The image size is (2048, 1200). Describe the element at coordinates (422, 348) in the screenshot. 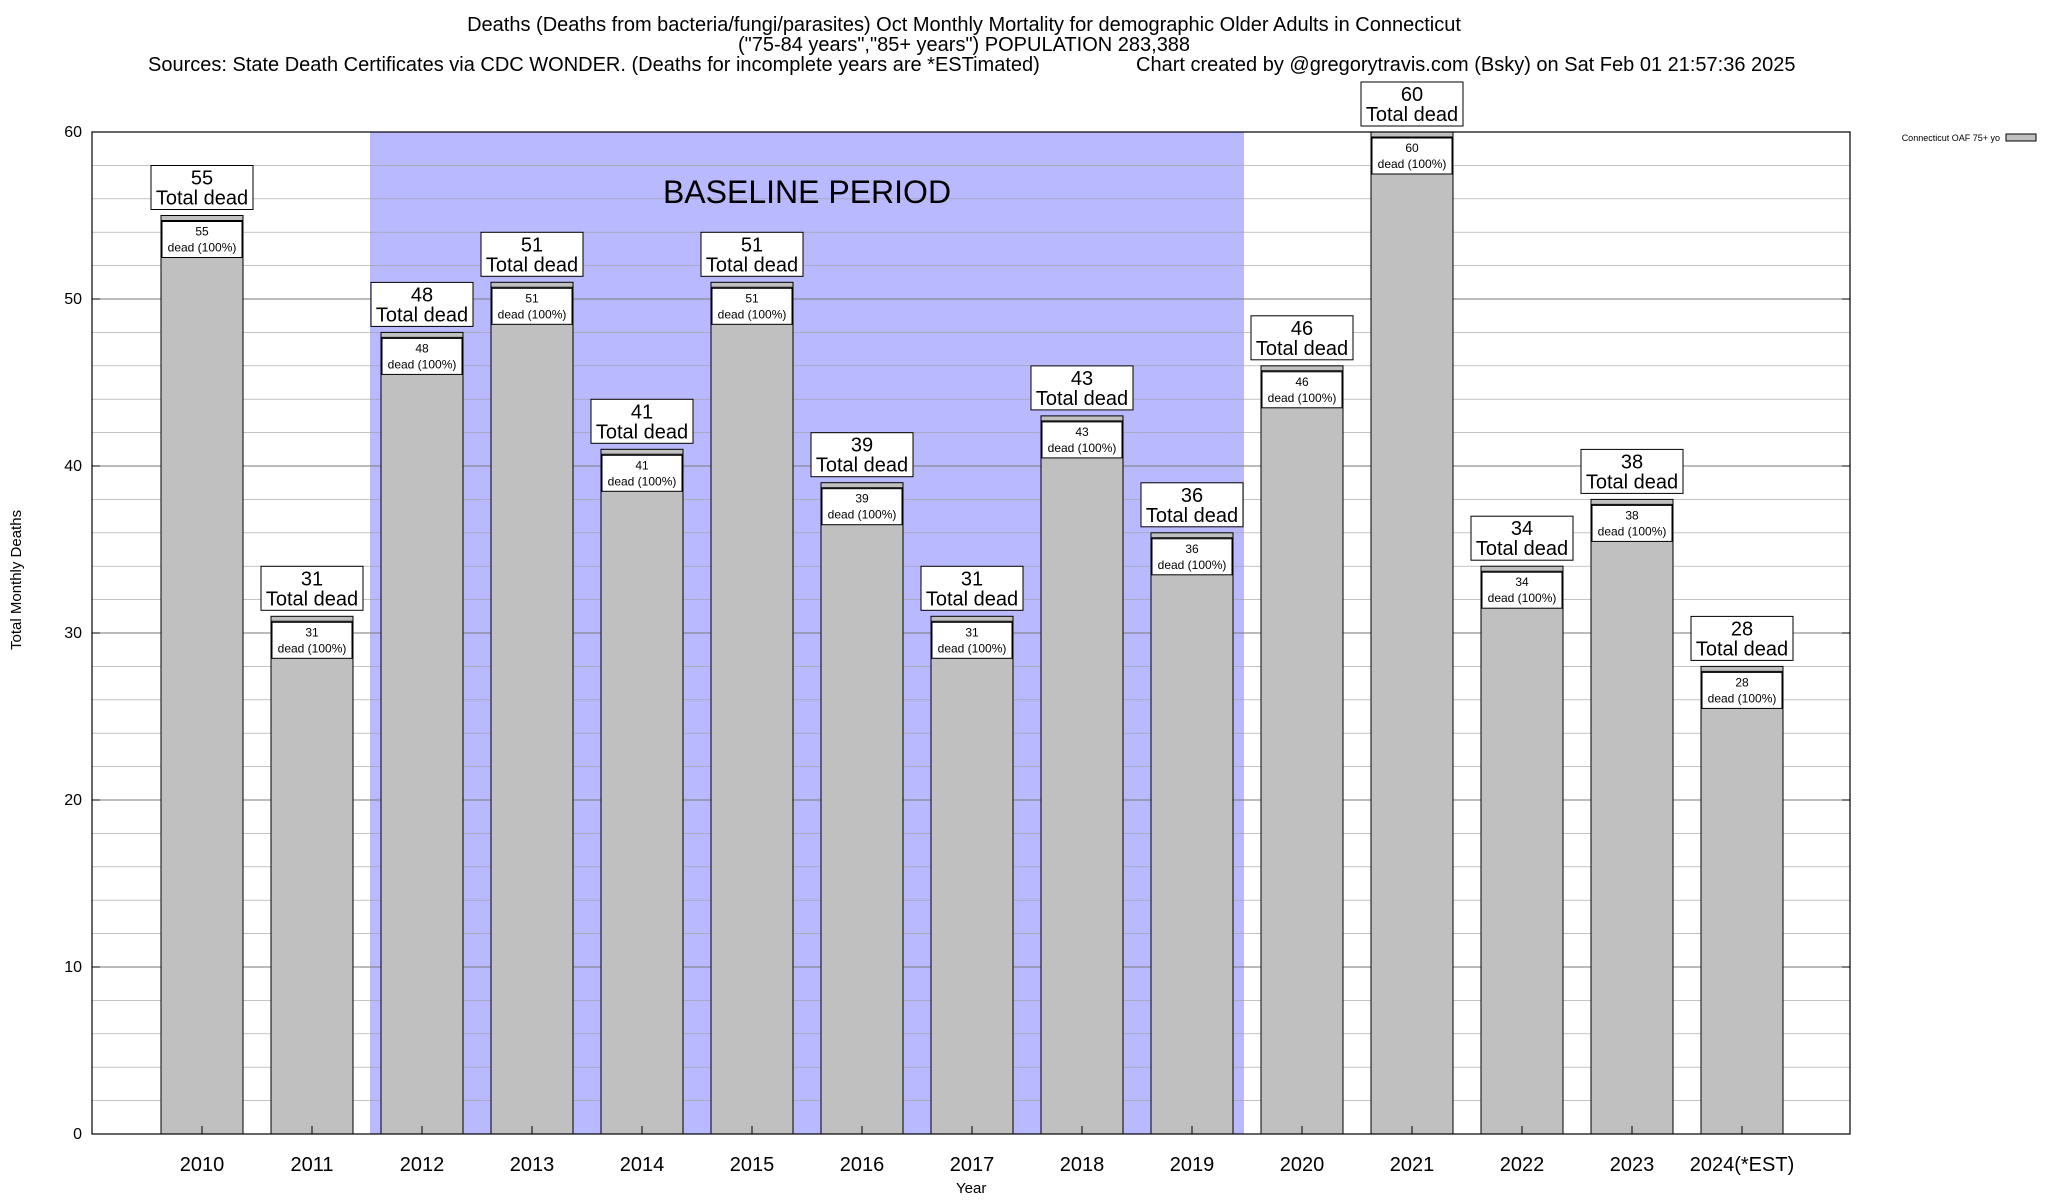

I see `inner-value-label: 48` at that location.